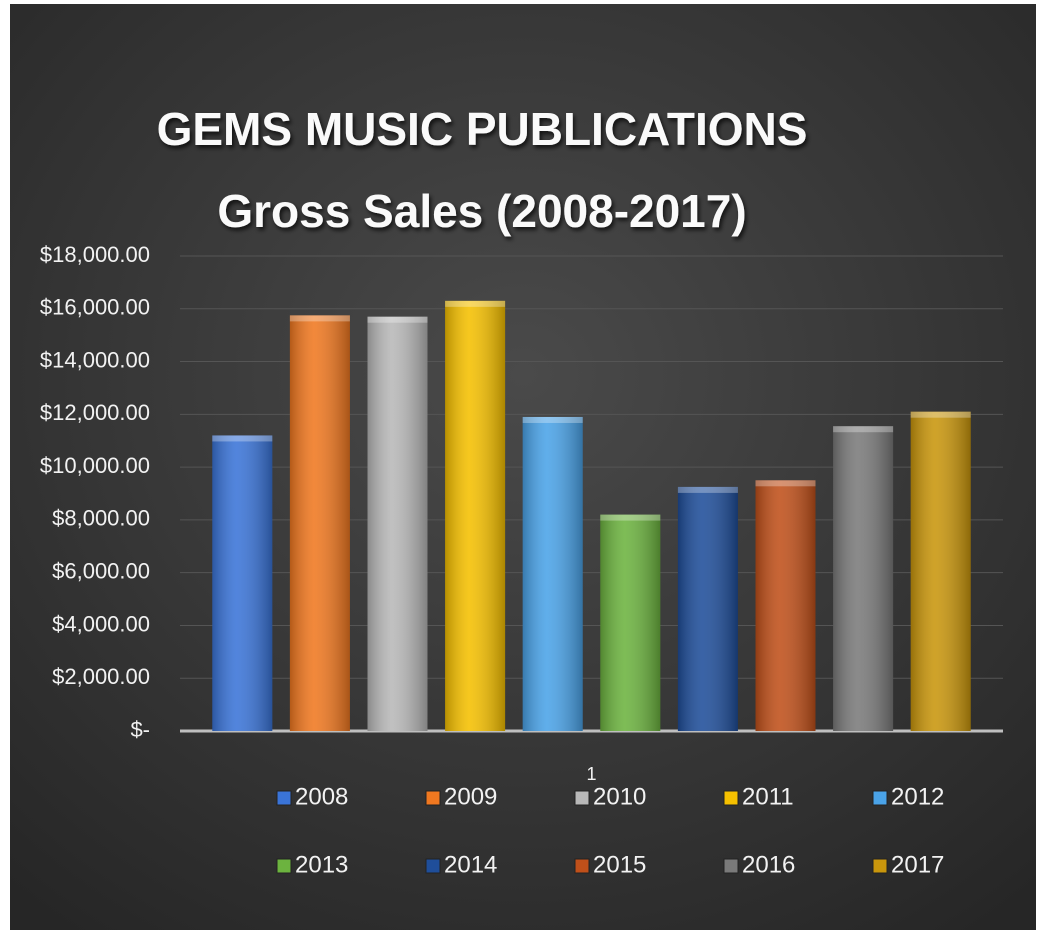  I want to click on legend-label: 2016, so click(768, 864).